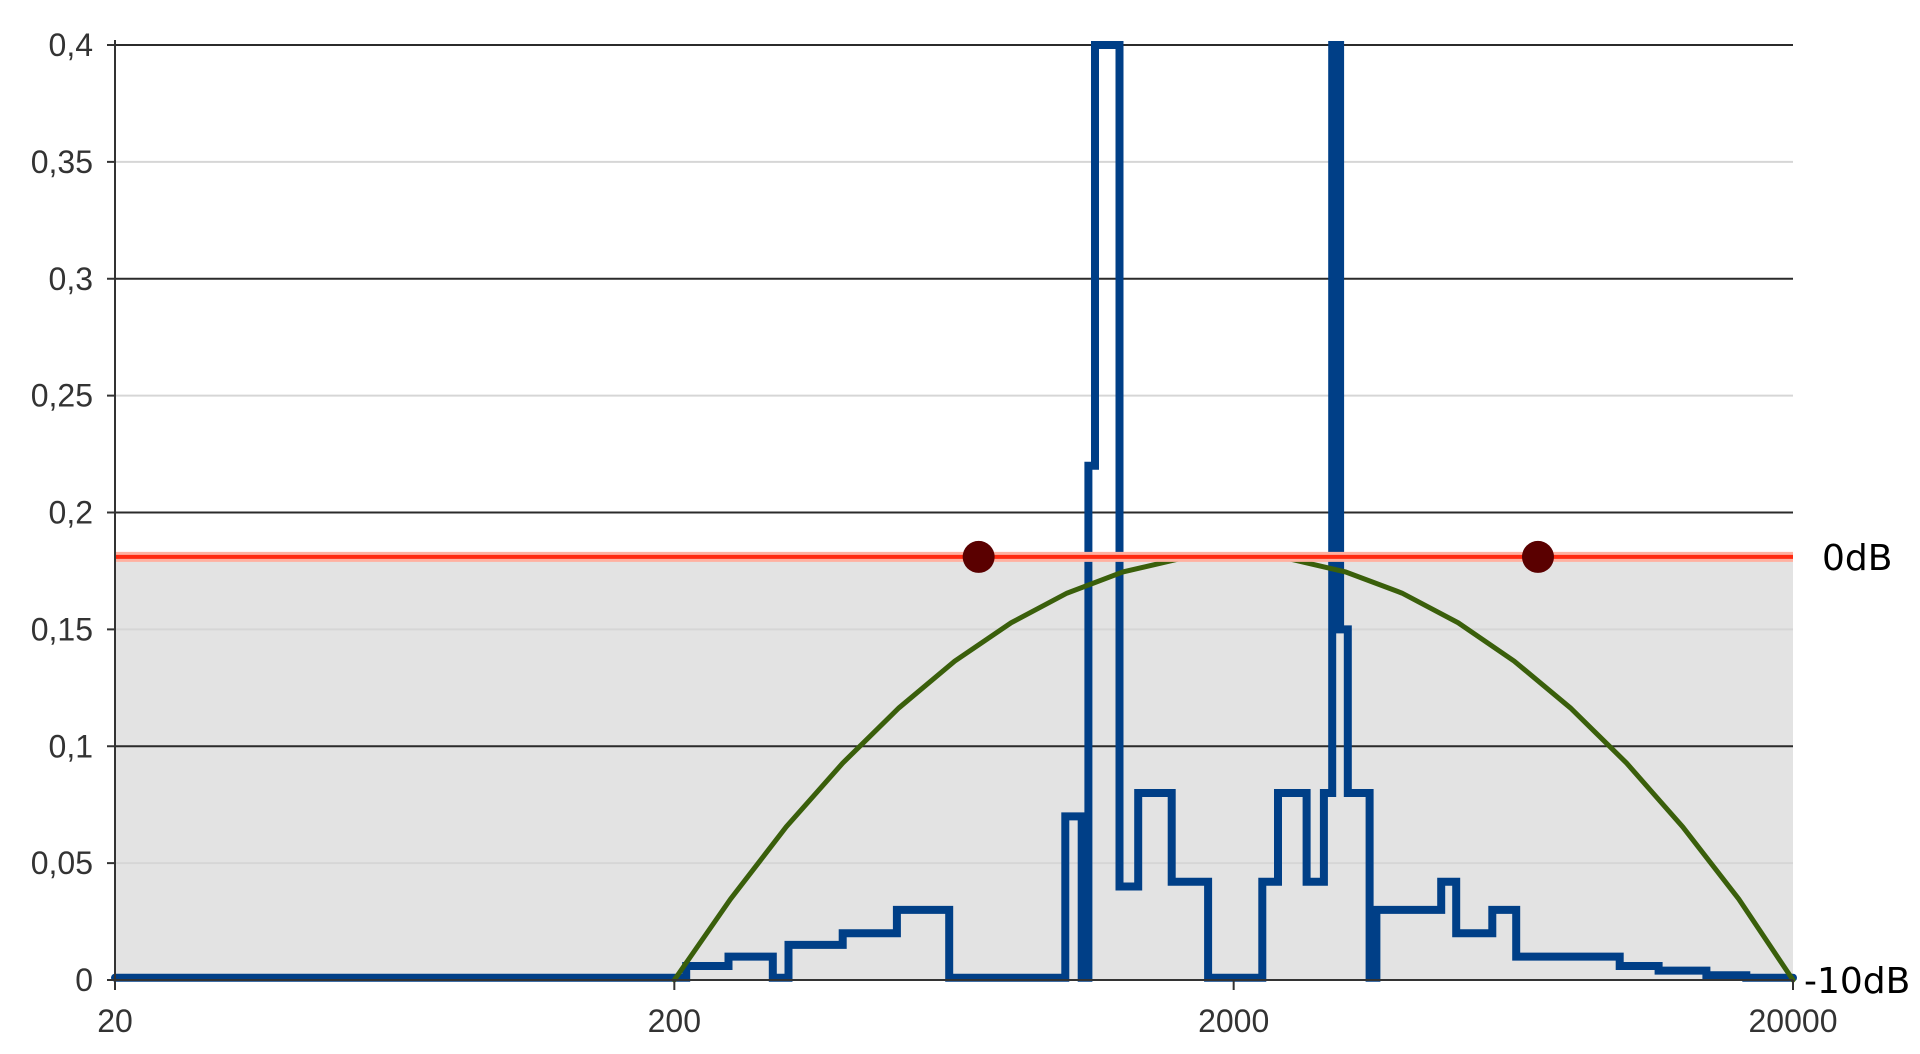 The width and height of the screenshot is (1920, 1054). I want to click on x-tick-label: 20000, so click(1793, 1021).